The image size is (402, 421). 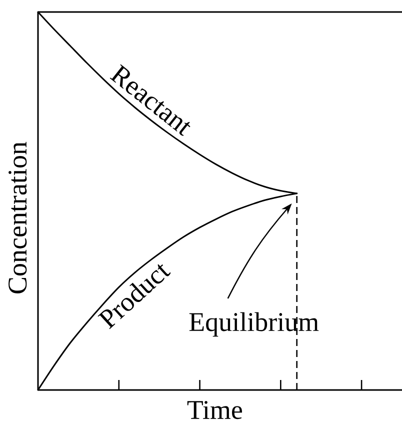 What do you see at coordinates (17, 218) in the screenshot?
I see `y-axis-title: Concentration` at bounding box center [17, 218].